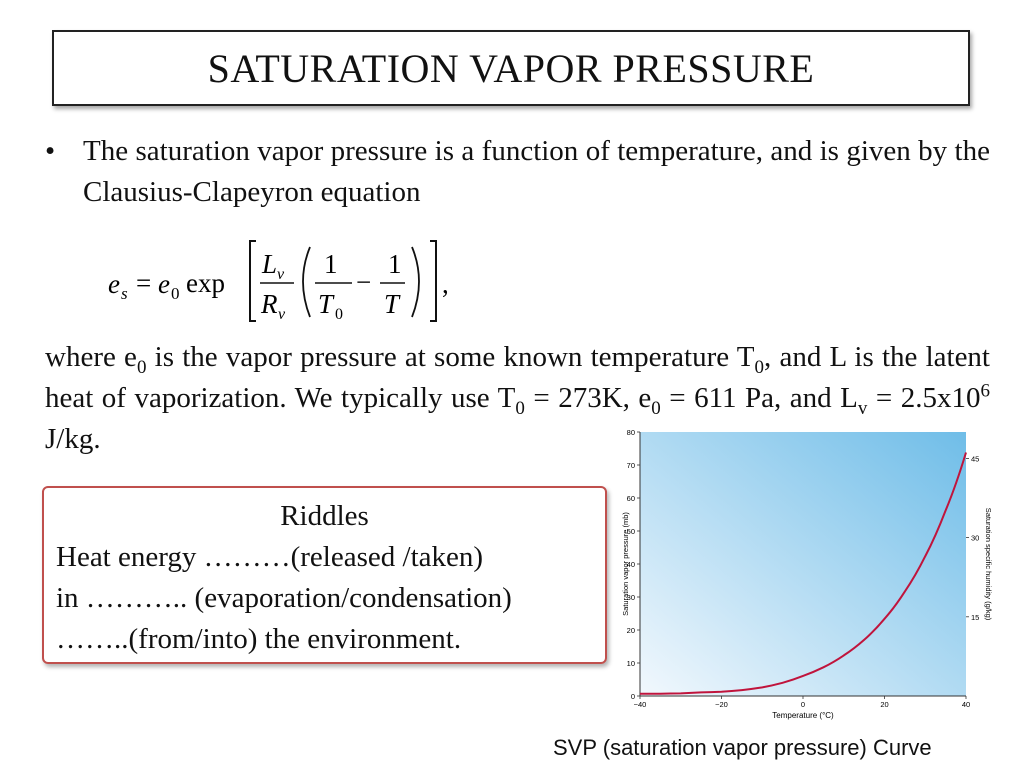  Describe the element at coordinates (656, 408) in the screenshot. I see `where-sub-e0-b: 0` at that location.